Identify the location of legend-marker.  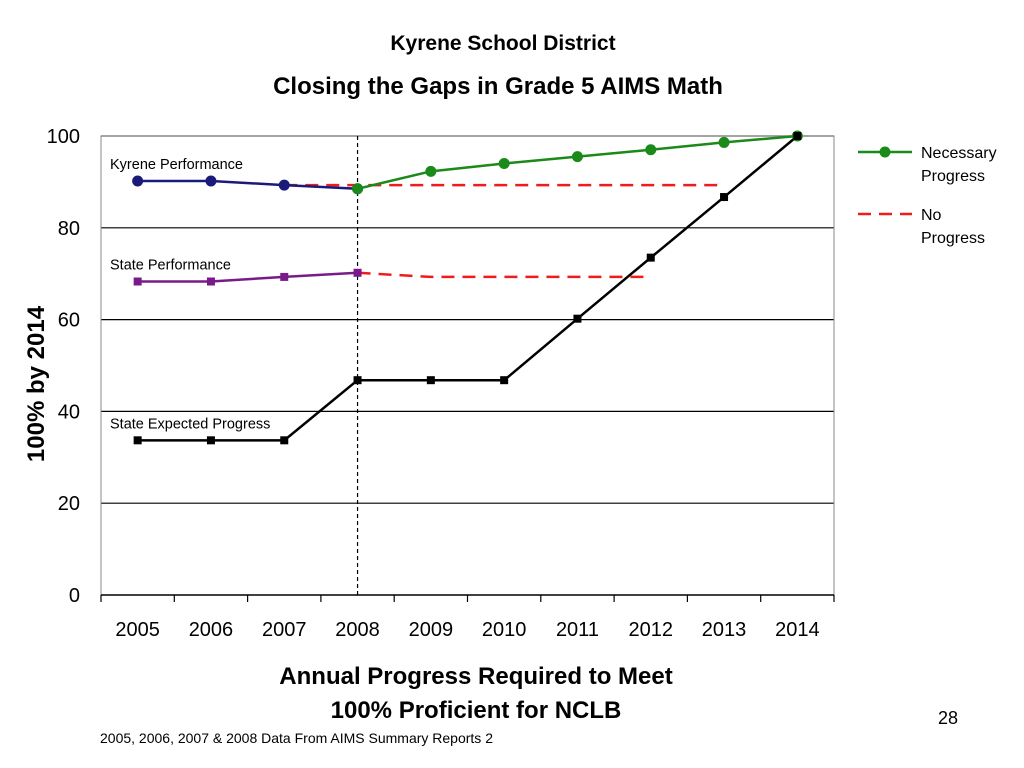
(885, 152).